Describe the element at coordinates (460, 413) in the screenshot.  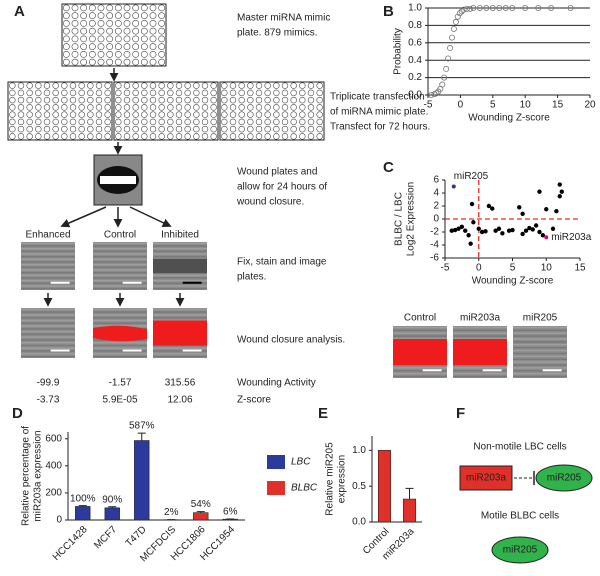
I see `panel-label: F` at that location.